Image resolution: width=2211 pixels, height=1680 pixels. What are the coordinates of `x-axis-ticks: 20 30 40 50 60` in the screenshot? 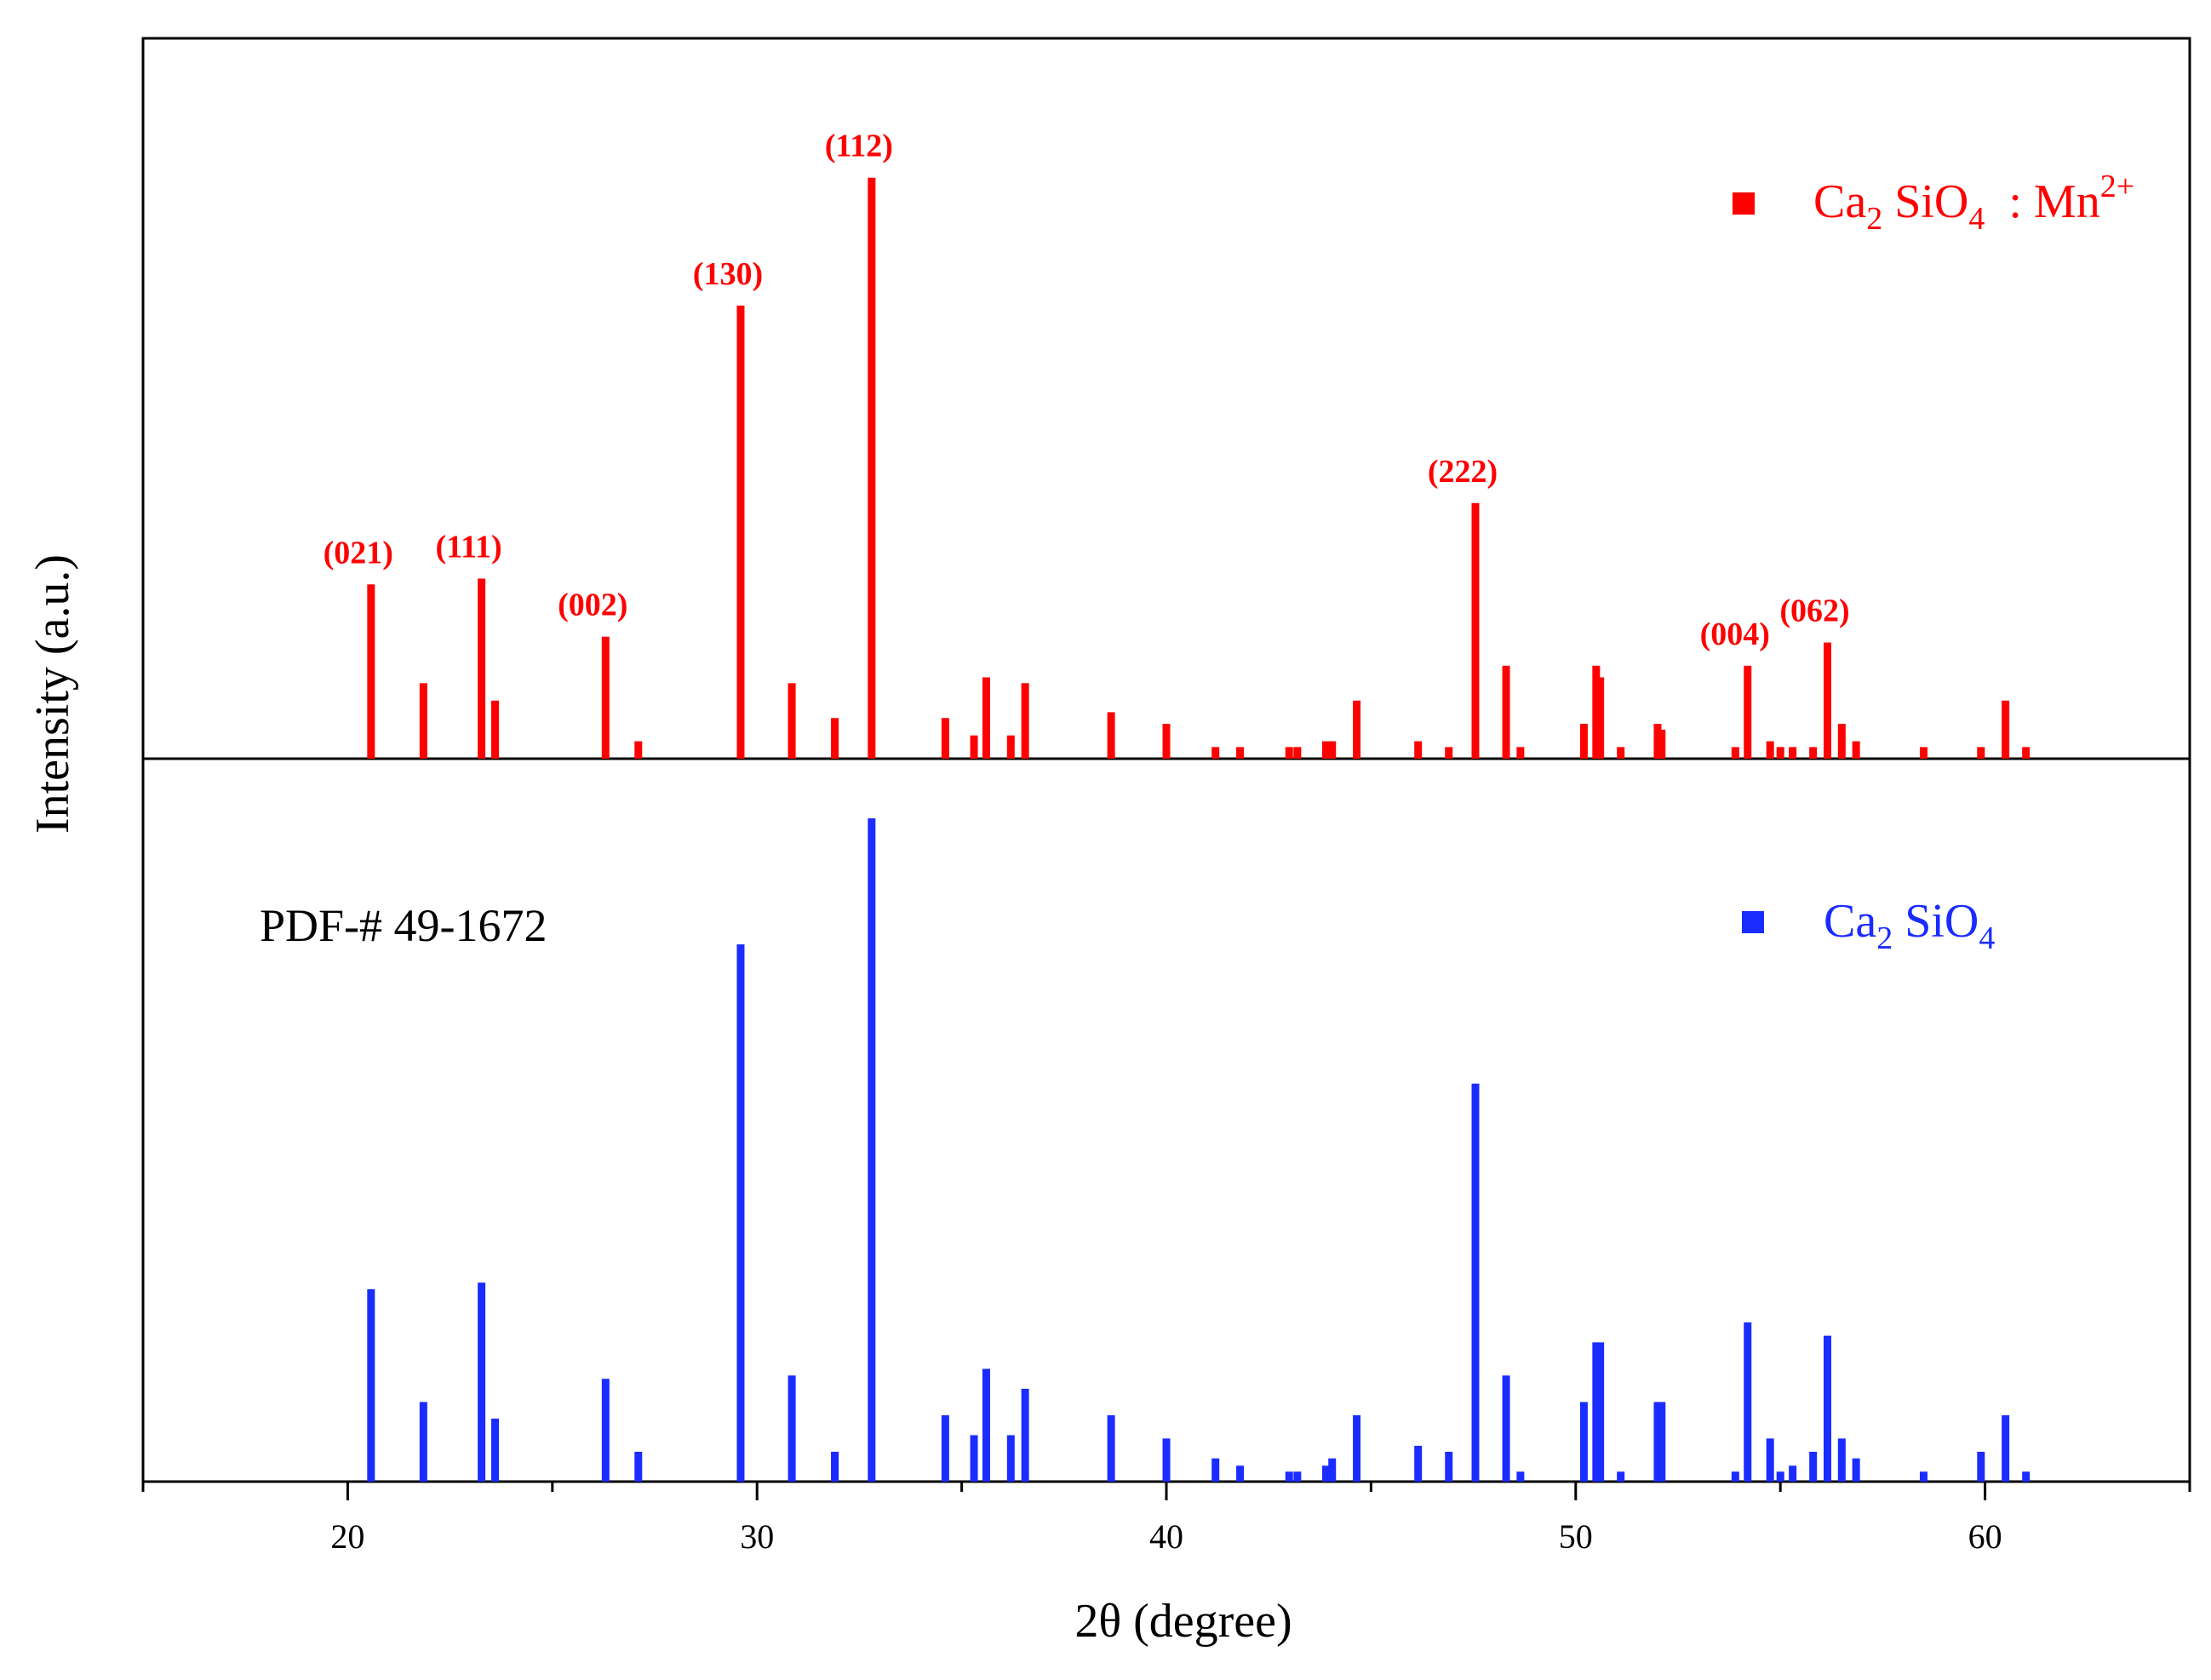 It's located at (1166, 1519).